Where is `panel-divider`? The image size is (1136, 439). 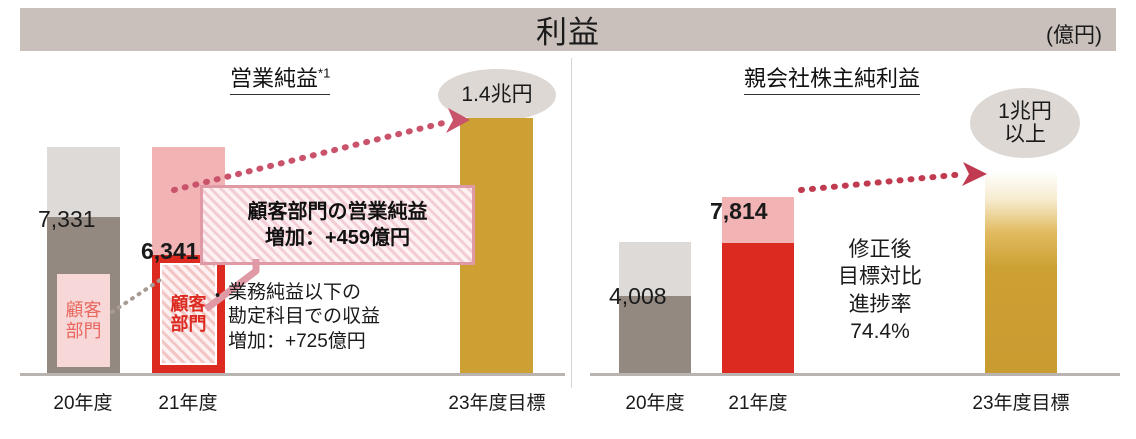
panel-divider is located at coordinates (571, 223).